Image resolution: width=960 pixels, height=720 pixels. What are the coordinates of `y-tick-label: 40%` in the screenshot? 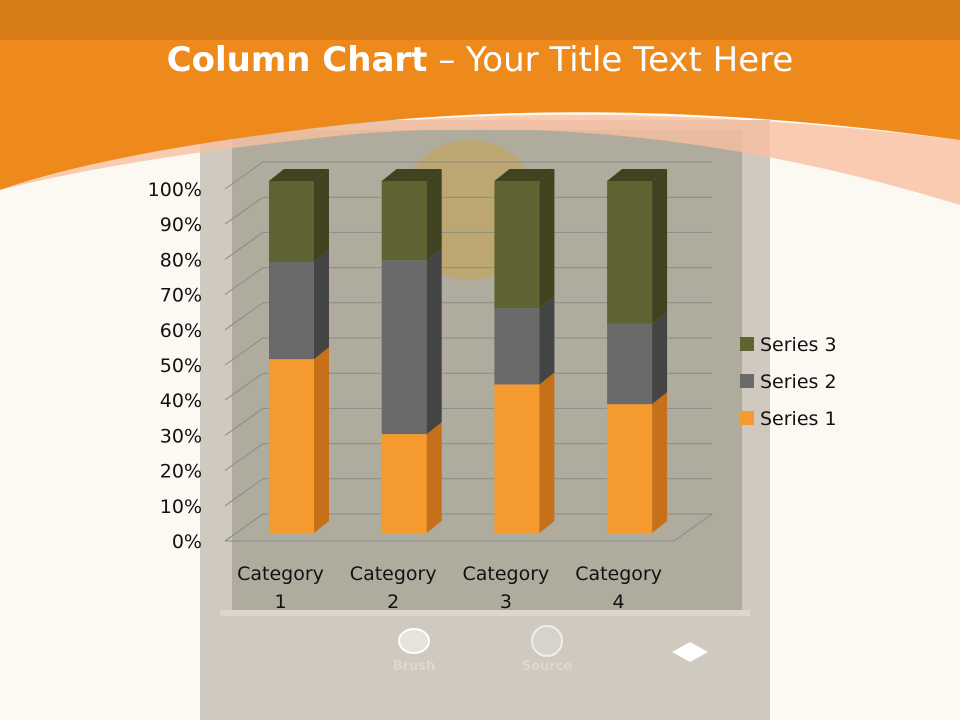 It's located at (181, 401).